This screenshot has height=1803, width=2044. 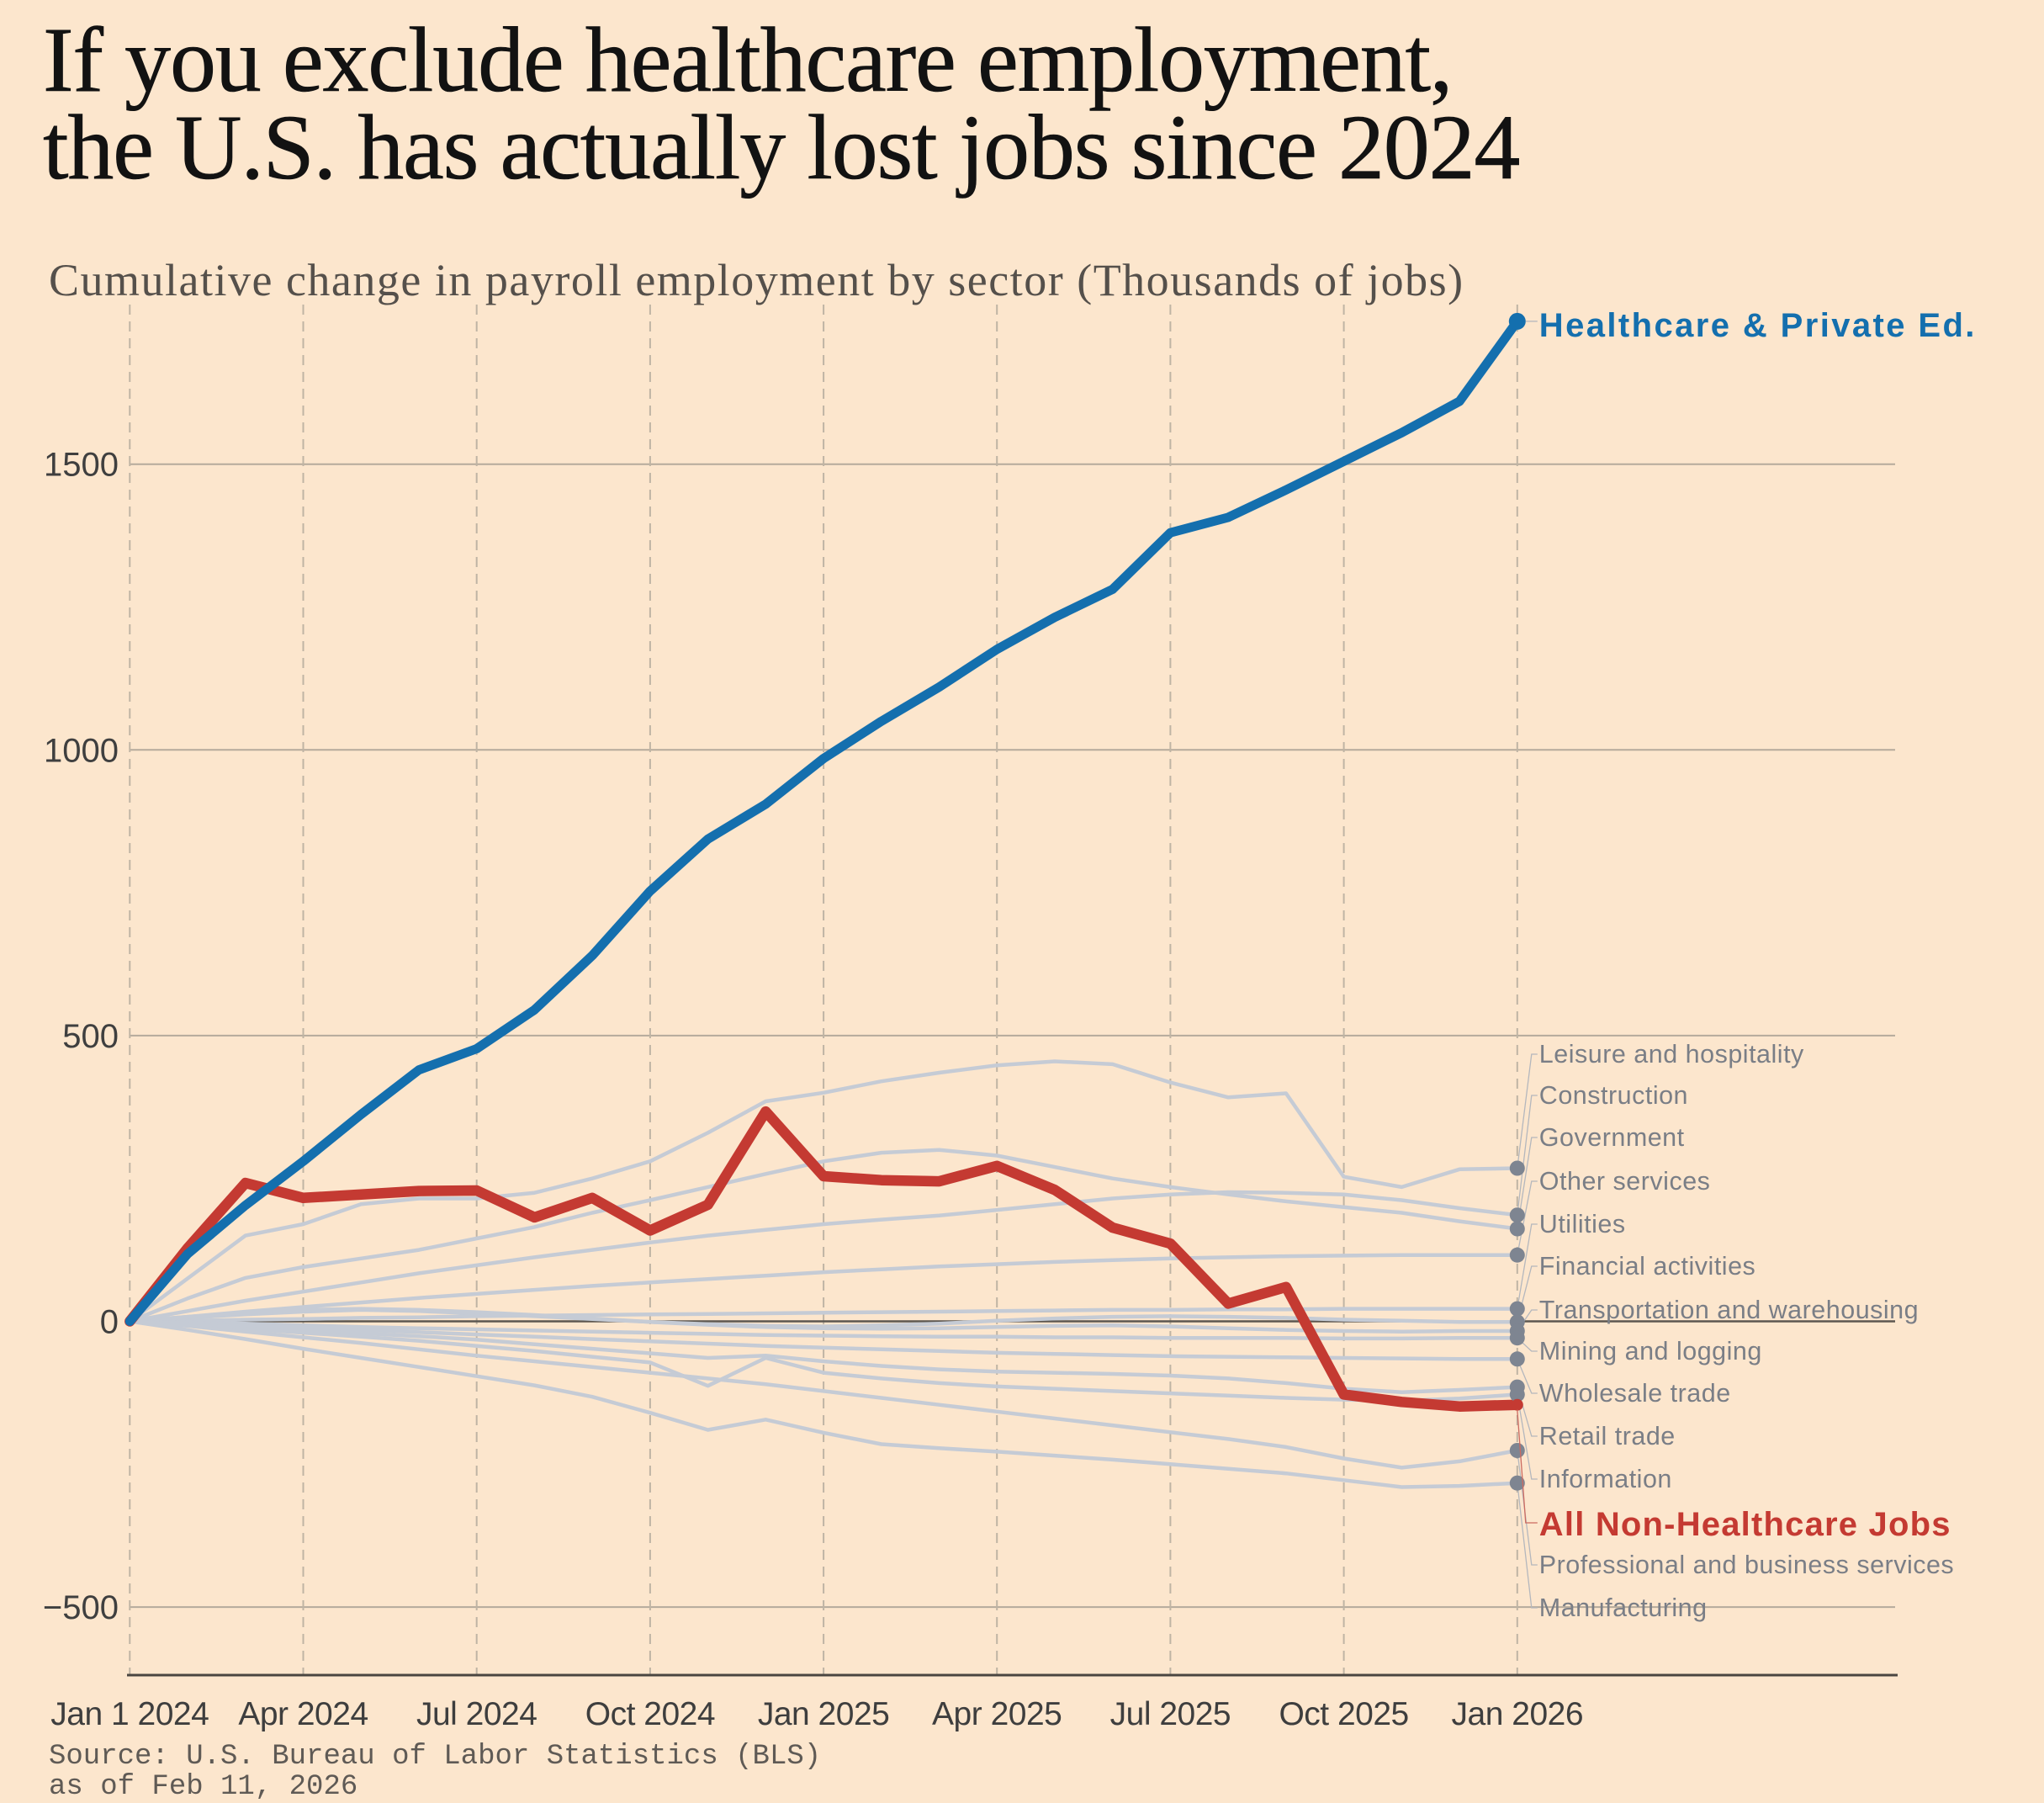 I want to click on svg-text: Oct 2024, so click(x=650, y=1714).